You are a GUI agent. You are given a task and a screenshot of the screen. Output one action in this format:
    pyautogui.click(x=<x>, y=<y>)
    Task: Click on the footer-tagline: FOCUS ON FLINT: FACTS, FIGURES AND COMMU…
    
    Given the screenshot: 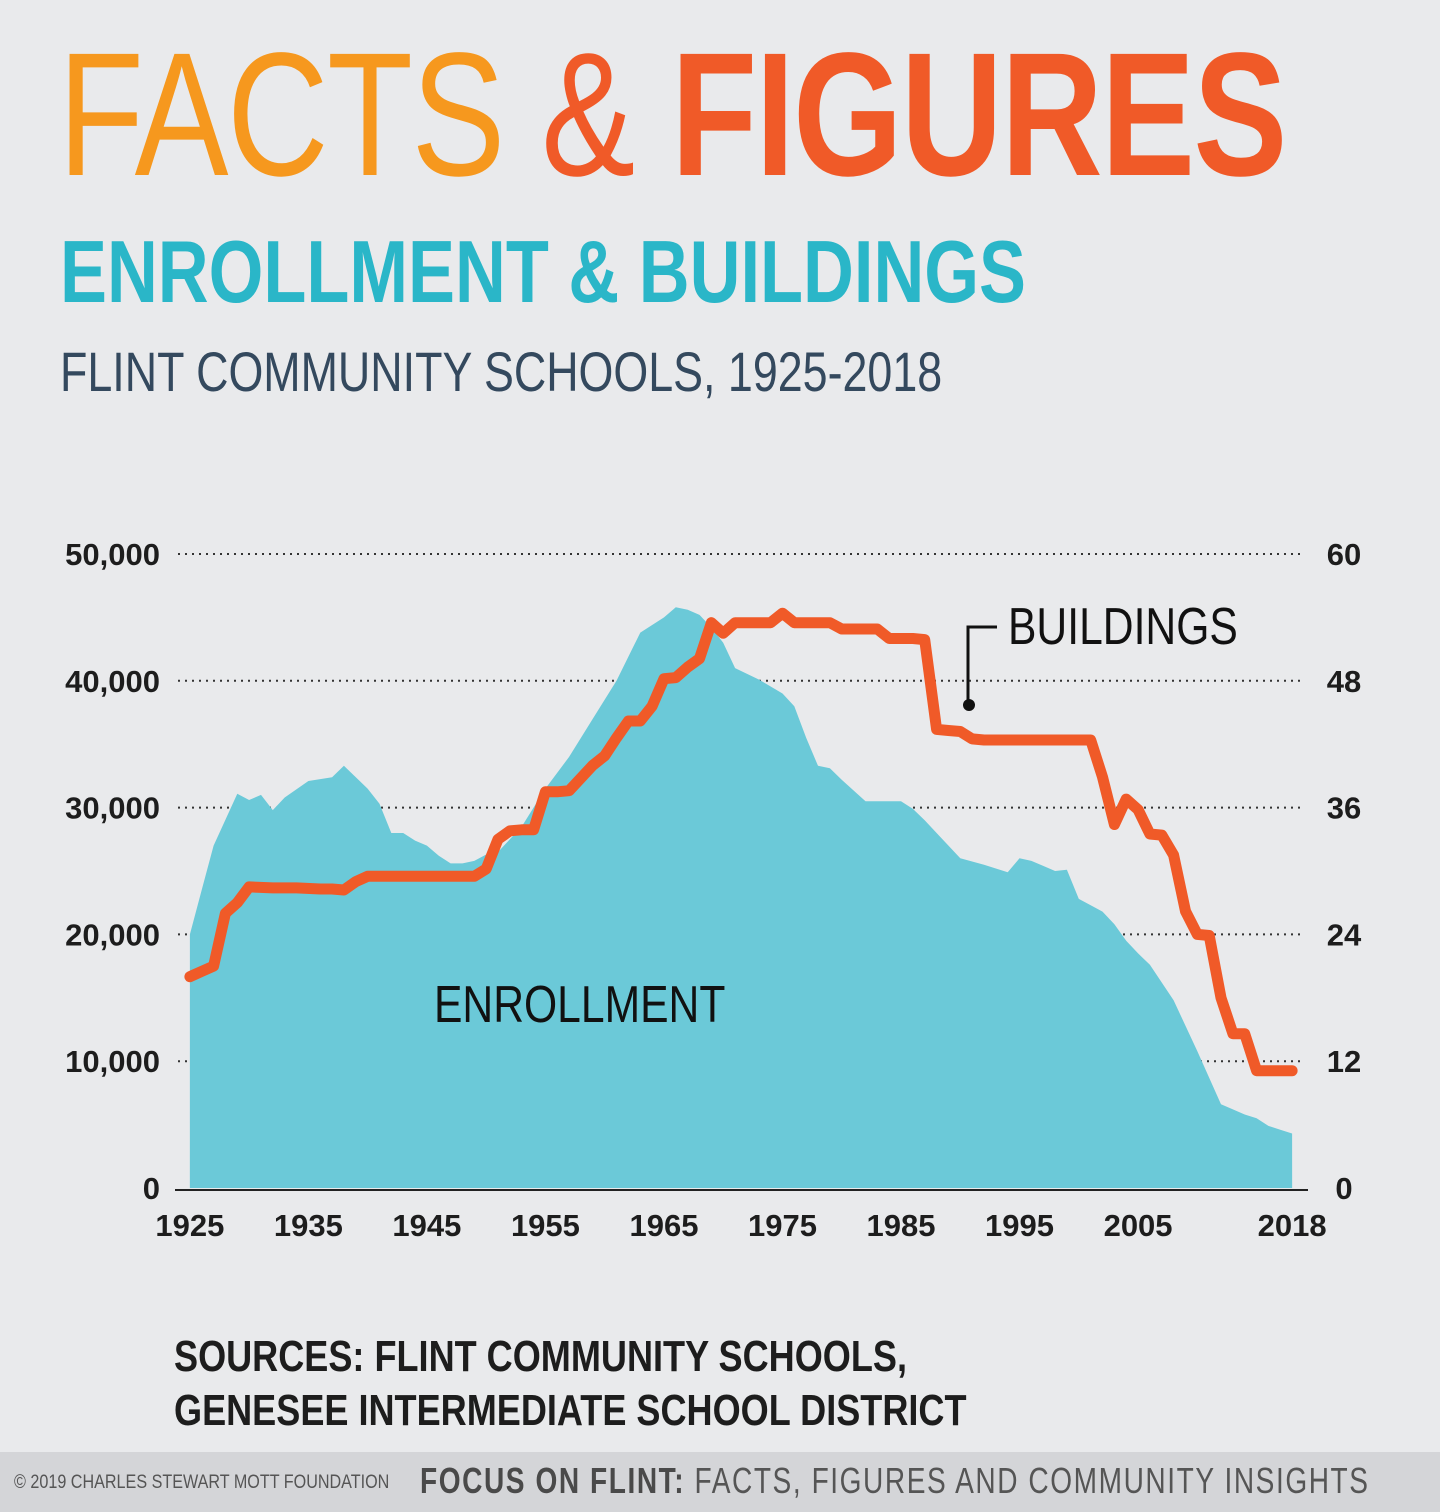 What is the action you would take?
    pyautogui.click(x=895, y=1481)
    